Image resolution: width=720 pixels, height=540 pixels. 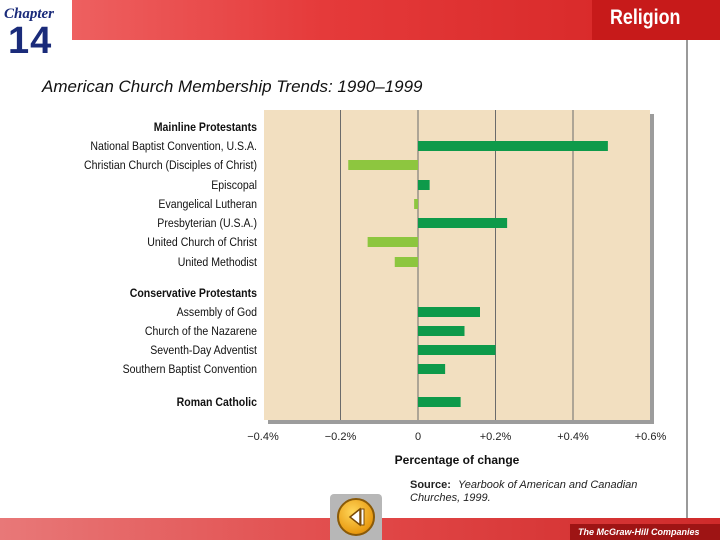 I want to click on group-header-label: Mainline Protestants, so click(x=205, y=127).